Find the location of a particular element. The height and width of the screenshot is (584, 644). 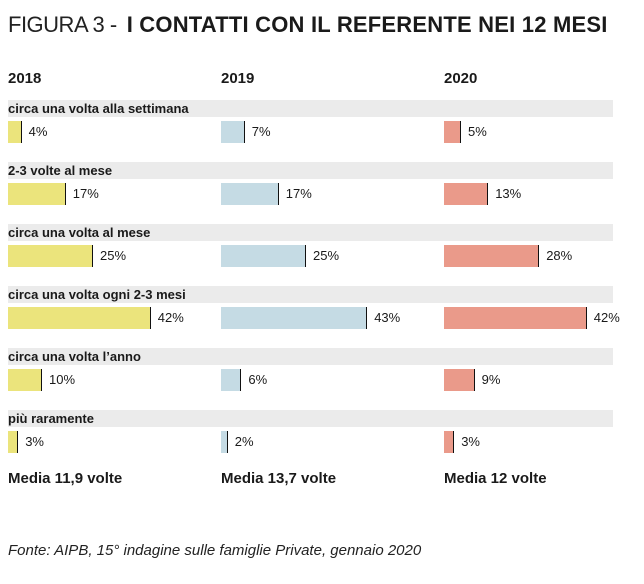

category-band: circa una volta l’anno is located at coordinates (310, 356).